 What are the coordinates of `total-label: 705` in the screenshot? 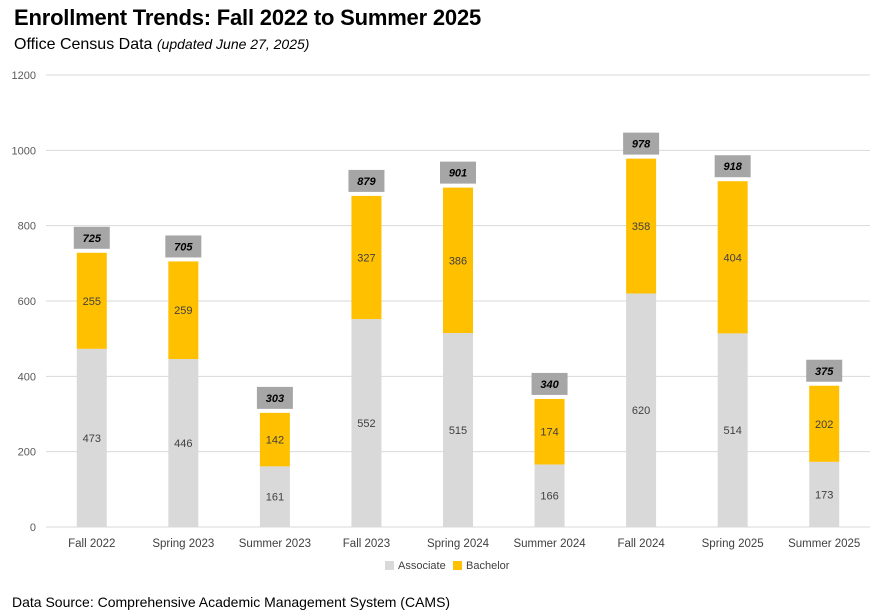 It's located at (183, 247).